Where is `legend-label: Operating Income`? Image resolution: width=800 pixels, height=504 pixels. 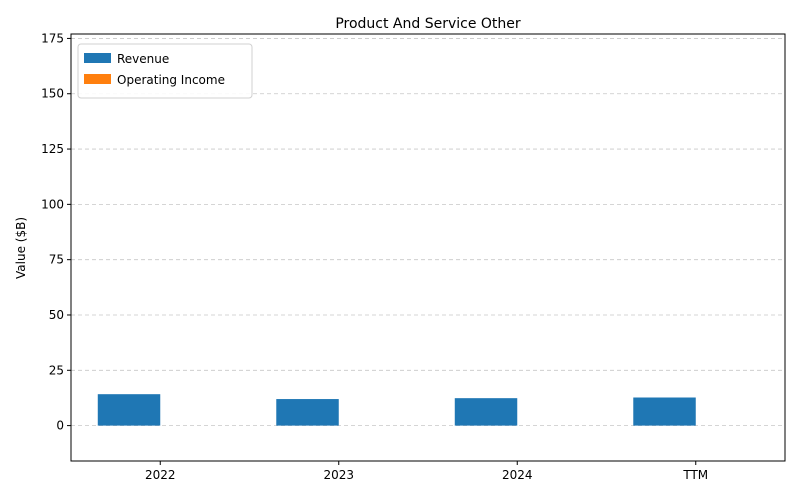 legend-label: Operating Income is located at coordinates (171, 80).